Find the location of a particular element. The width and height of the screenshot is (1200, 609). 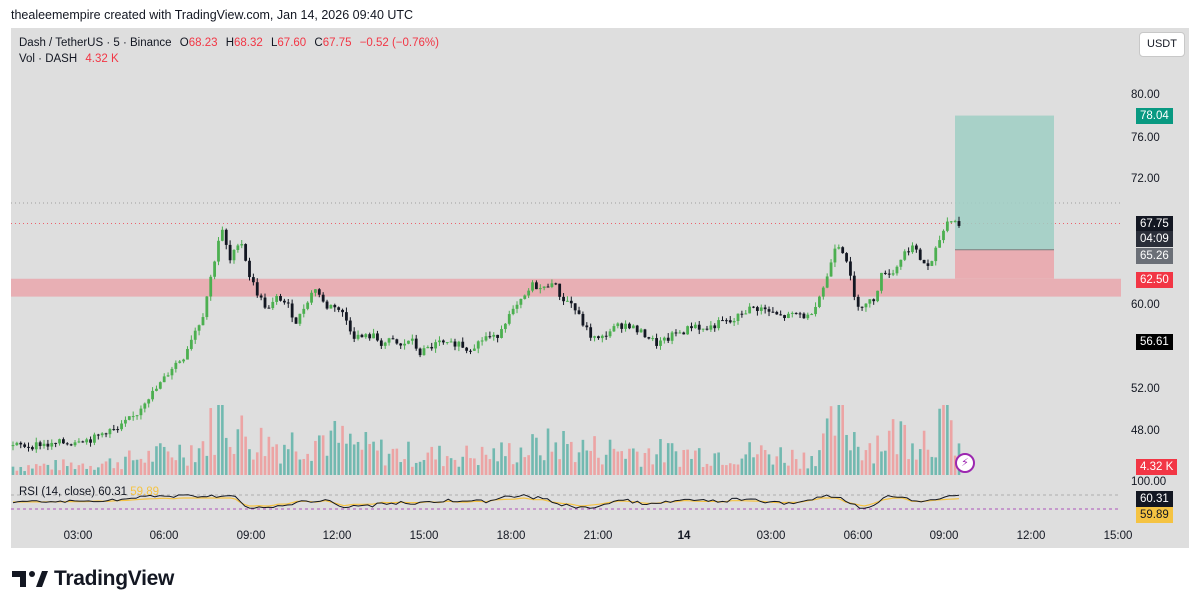

currency-button: USDT is located at coordinates (1162, 44).